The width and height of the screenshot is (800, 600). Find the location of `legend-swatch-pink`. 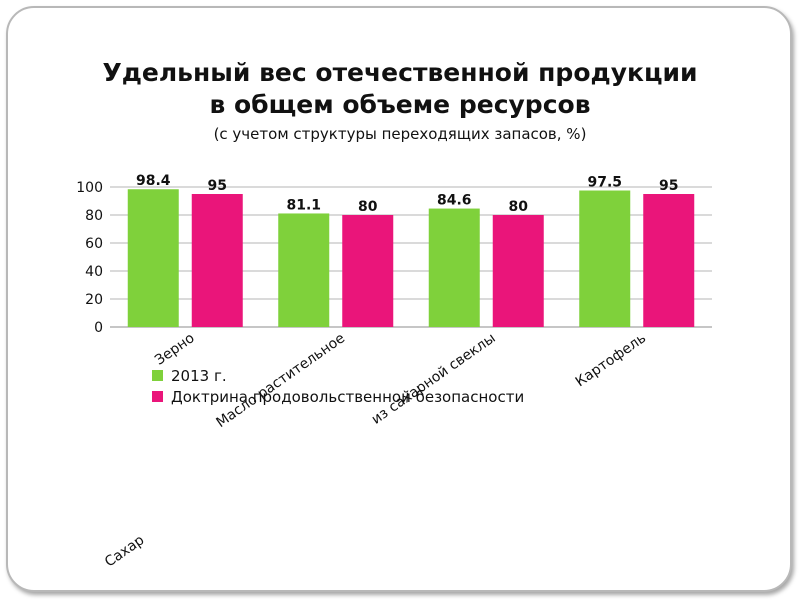

legend-swatch-pink is located at coordinates (157, 396).